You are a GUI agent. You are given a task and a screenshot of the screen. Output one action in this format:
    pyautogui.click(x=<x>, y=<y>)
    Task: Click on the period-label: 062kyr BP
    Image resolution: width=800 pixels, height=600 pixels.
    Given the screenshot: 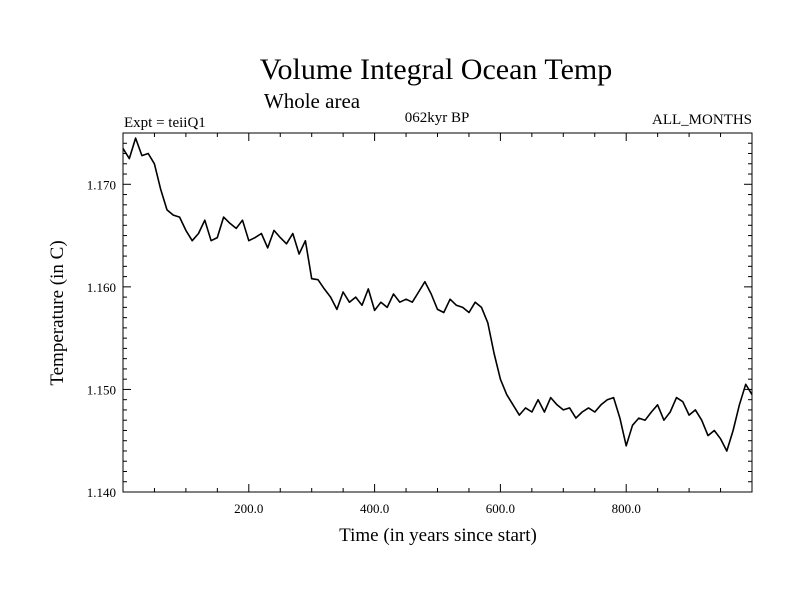 What is the action you would take?
    pyautogui.click(x=437, y=118)
    